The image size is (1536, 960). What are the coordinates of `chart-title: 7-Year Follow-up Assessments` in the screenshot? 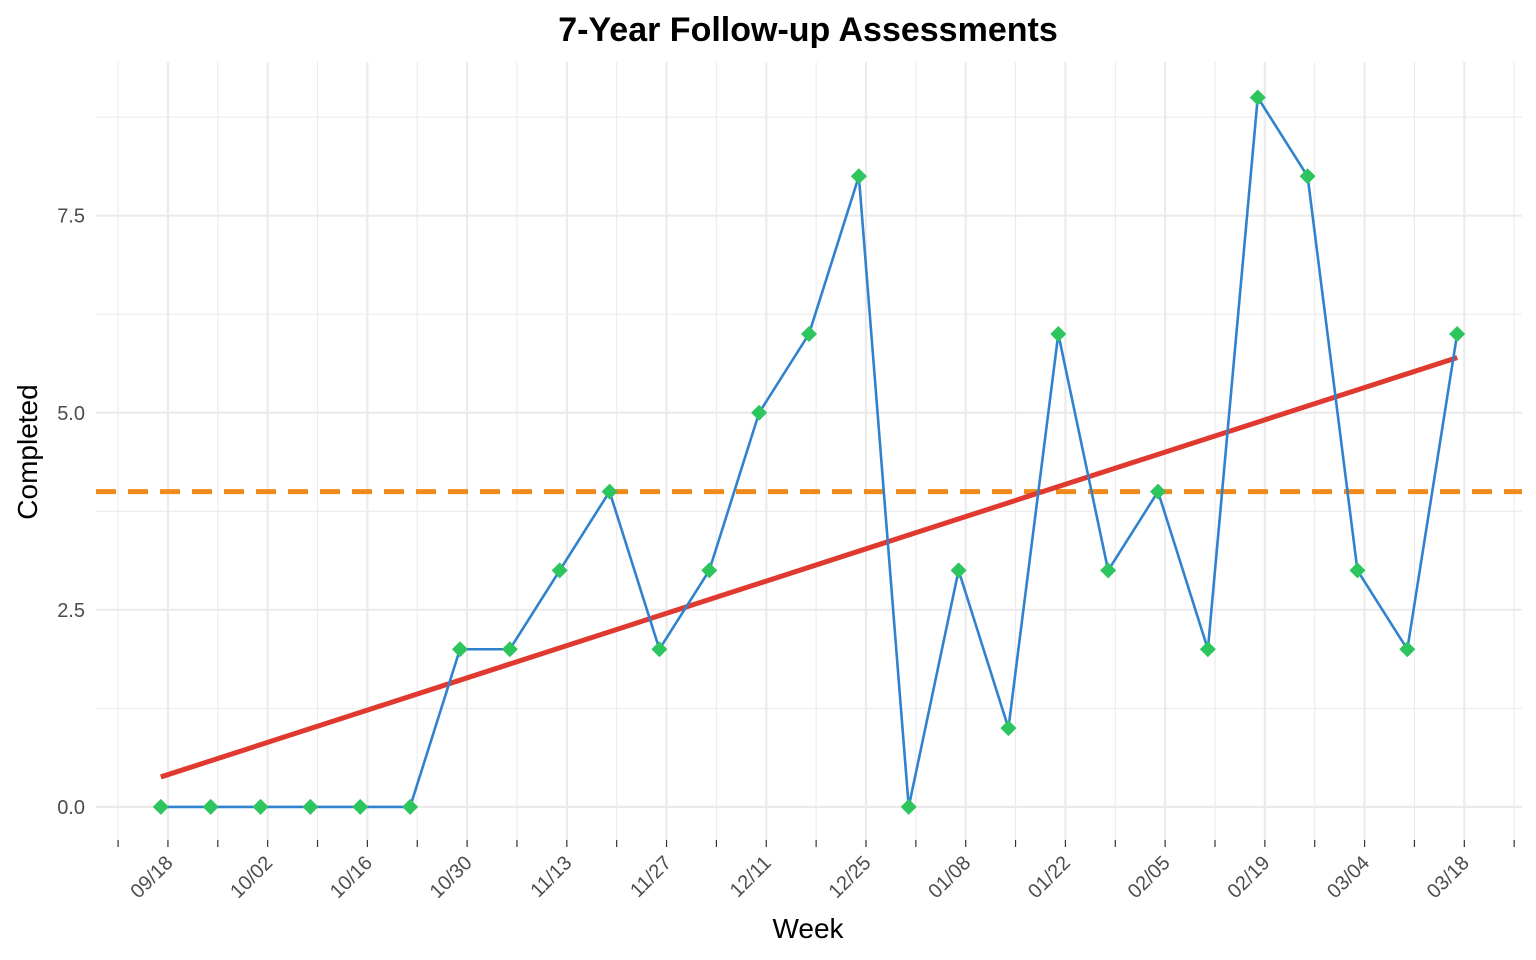 It's located at (807, 30).